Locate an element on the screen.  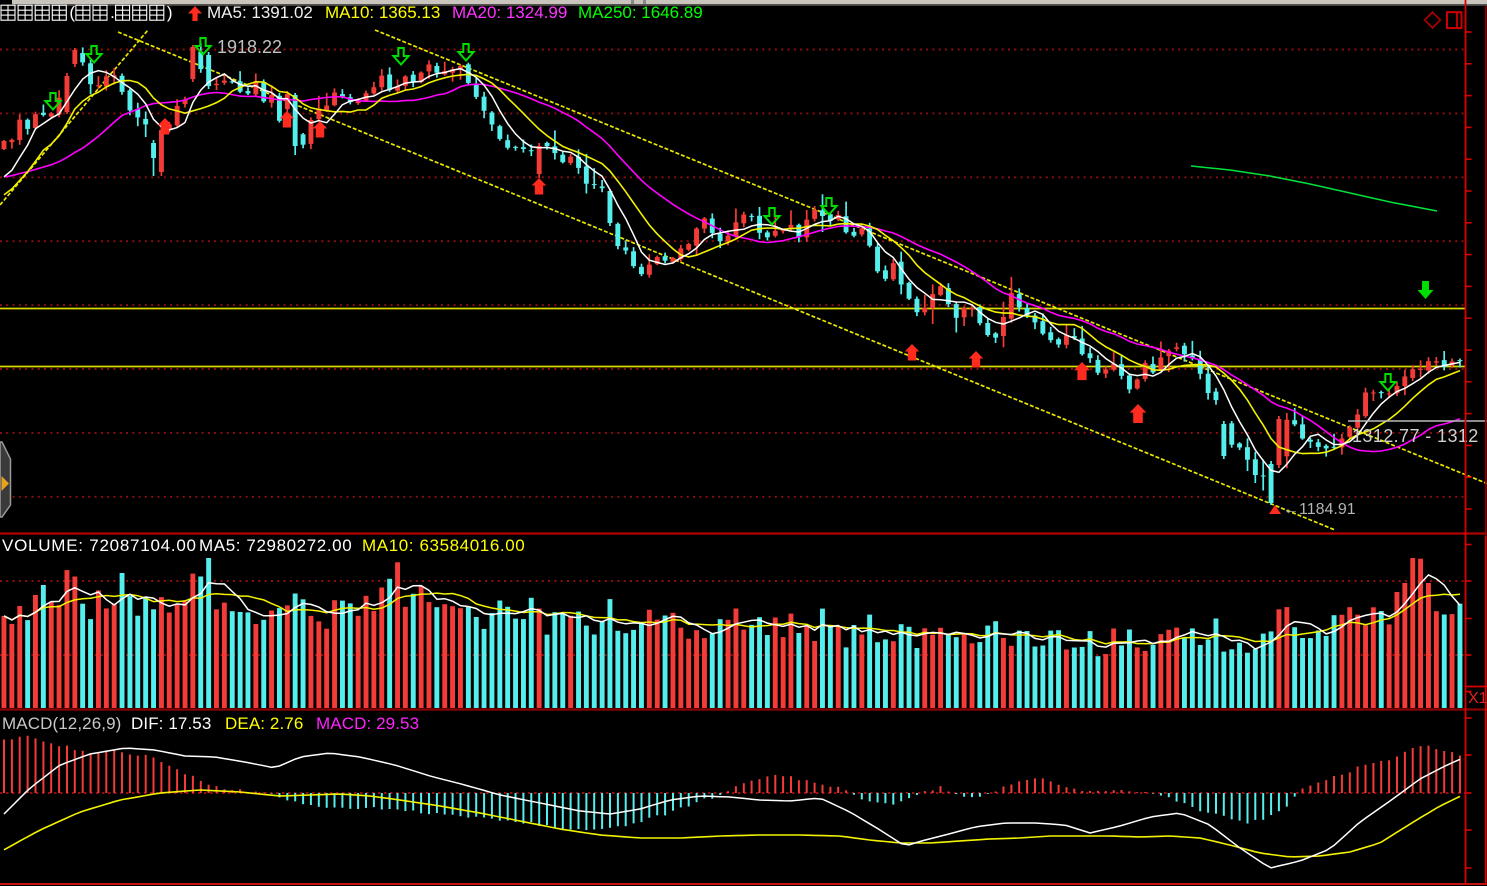
svg-text: MA5: 72980272.00 is located at coordinates (275, 545).